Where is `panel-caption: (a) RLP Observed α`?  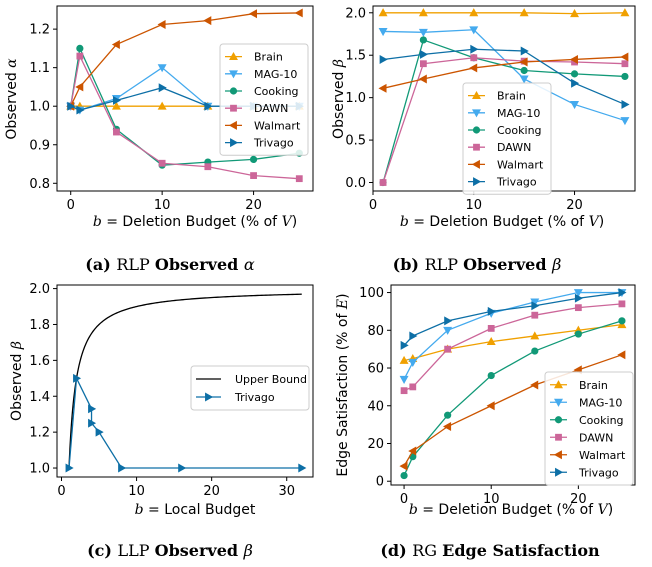
panel-caption: (a) RLP Observed α is located at coordinates (170, 264).